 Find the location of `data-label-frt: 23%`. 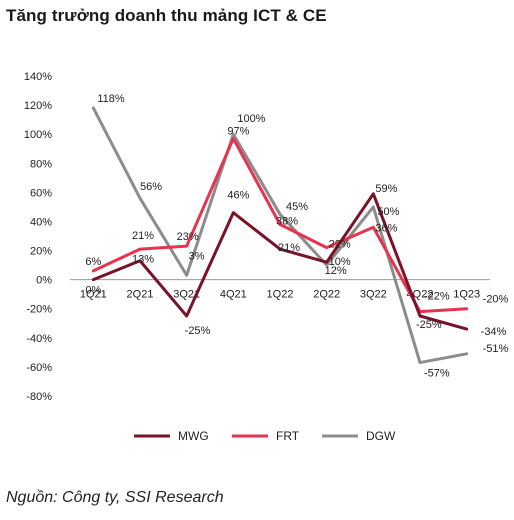

data-label-frt: 23% is located at coordinates (188, 237).